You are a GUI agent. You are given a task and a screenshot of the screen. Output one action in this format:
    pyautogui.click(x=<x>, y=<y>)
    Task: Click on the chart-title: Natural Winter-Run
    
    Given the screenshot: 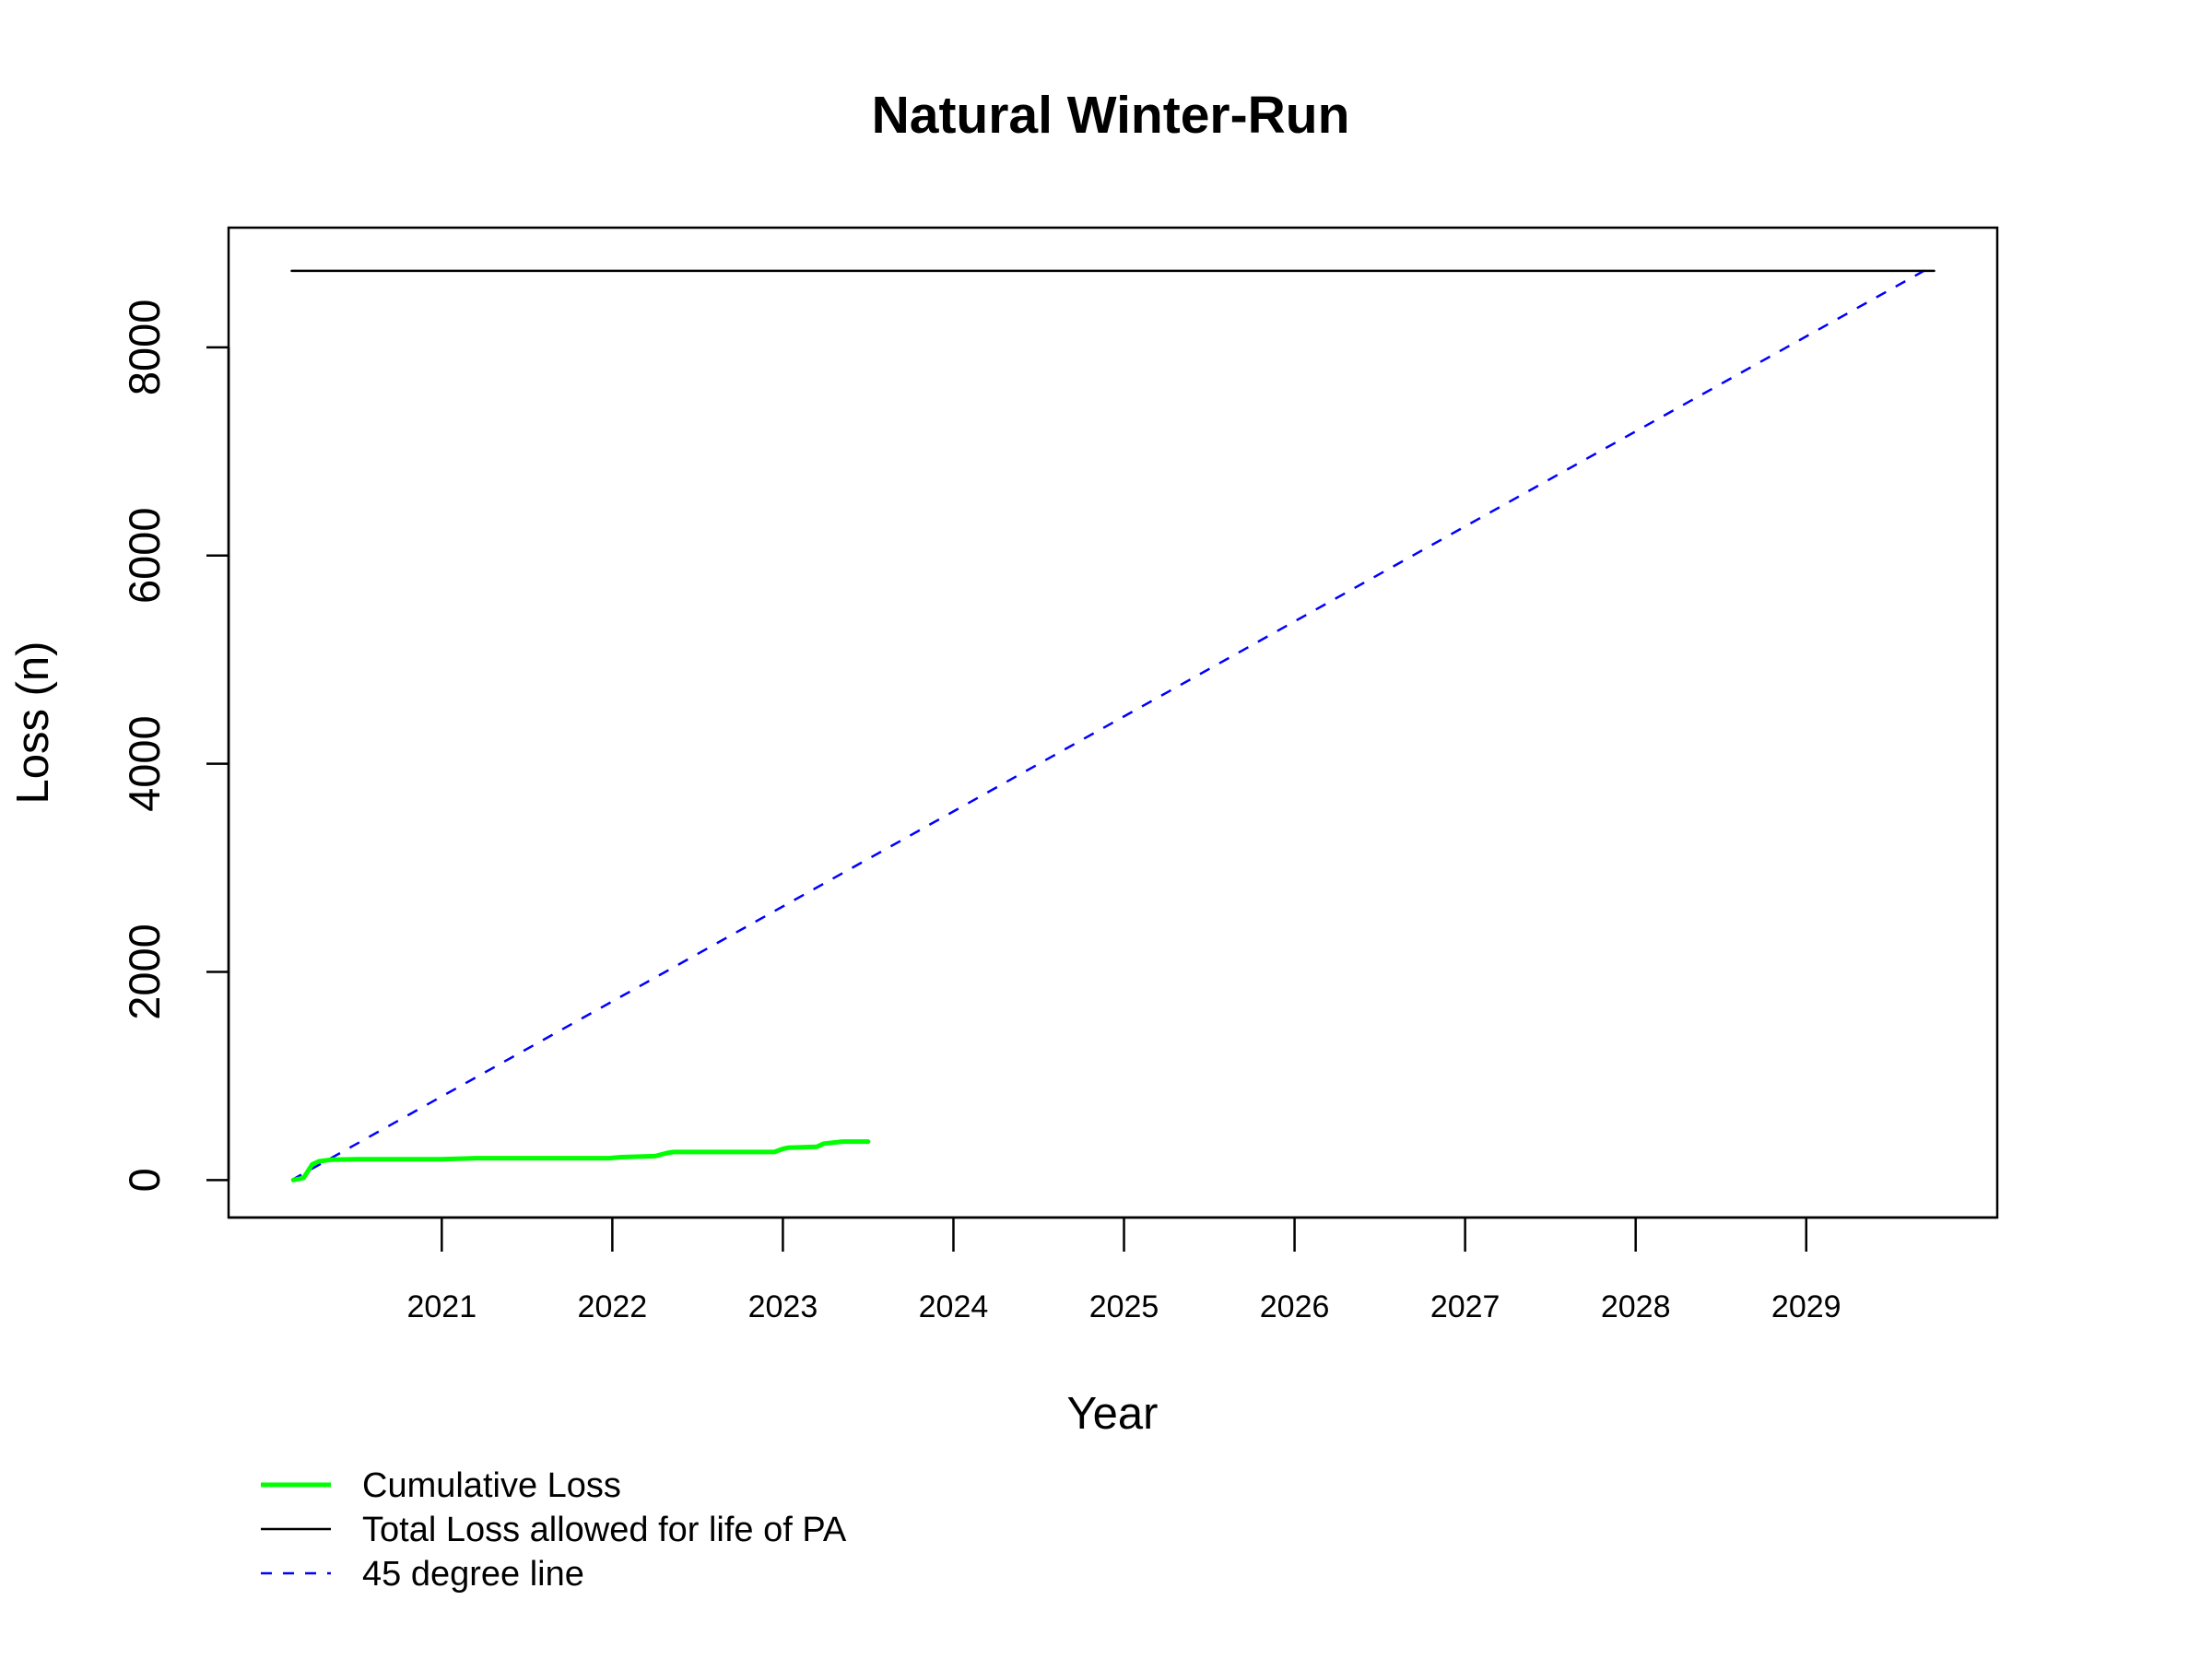 What is the action you would take?
    pyautogui.click(x=1111, y=115)
    